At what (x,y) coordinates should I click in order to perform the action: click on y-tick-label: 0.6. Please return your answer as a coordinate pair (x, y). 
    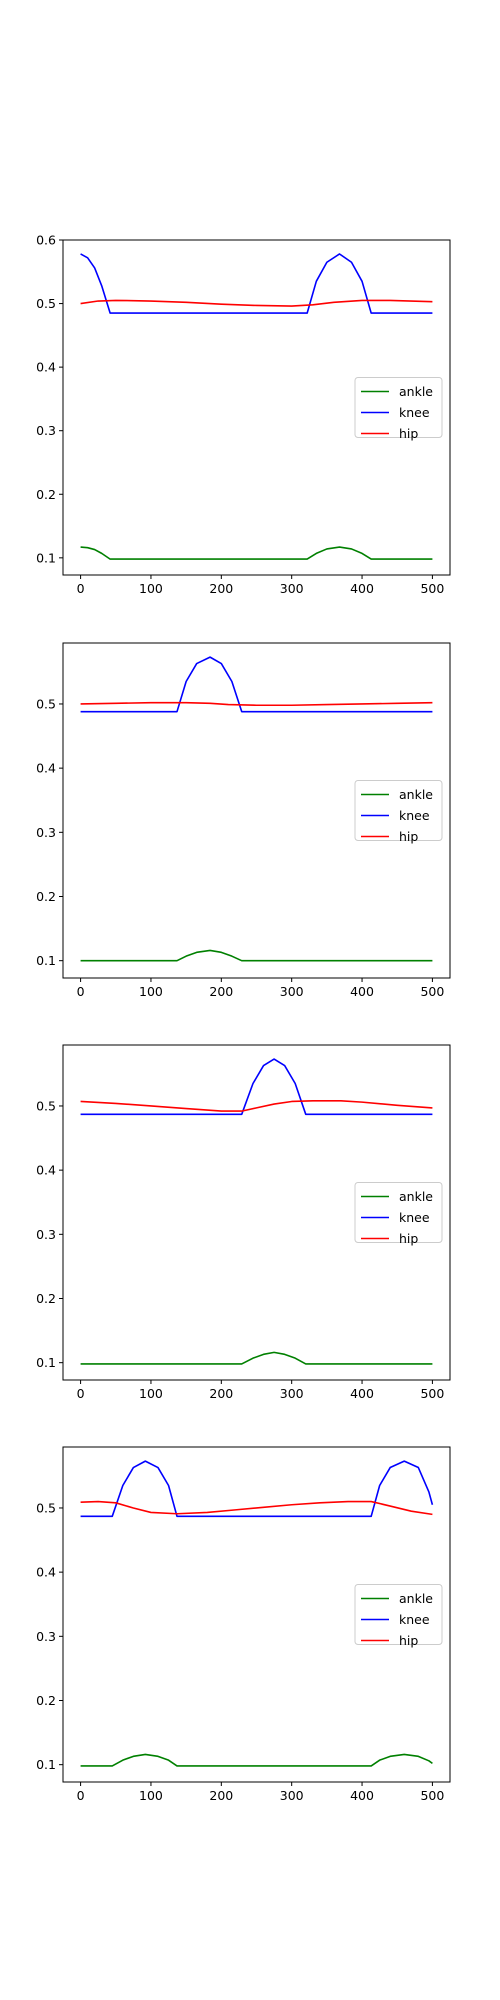
    Looking at the image, I should click on (46, 240).